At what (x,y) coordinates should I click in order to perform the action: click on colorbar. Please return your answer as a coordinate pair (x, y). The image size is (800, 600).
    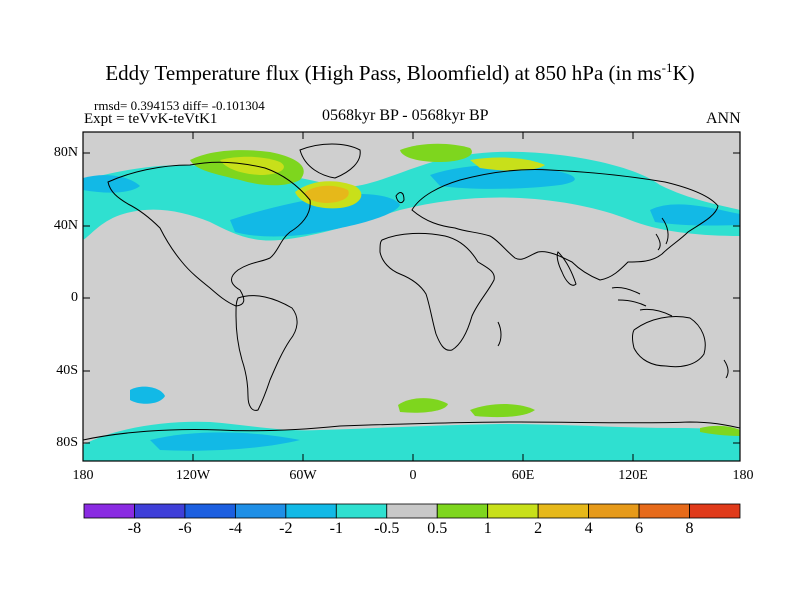
    Looking at the image, I should click on (412, 511).